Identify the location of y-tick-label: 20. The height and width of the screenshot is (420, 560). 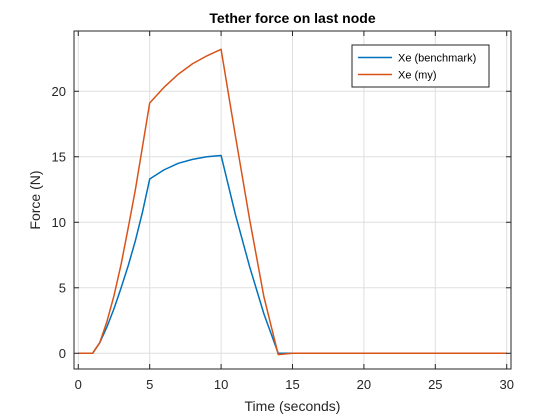
(59, 91).